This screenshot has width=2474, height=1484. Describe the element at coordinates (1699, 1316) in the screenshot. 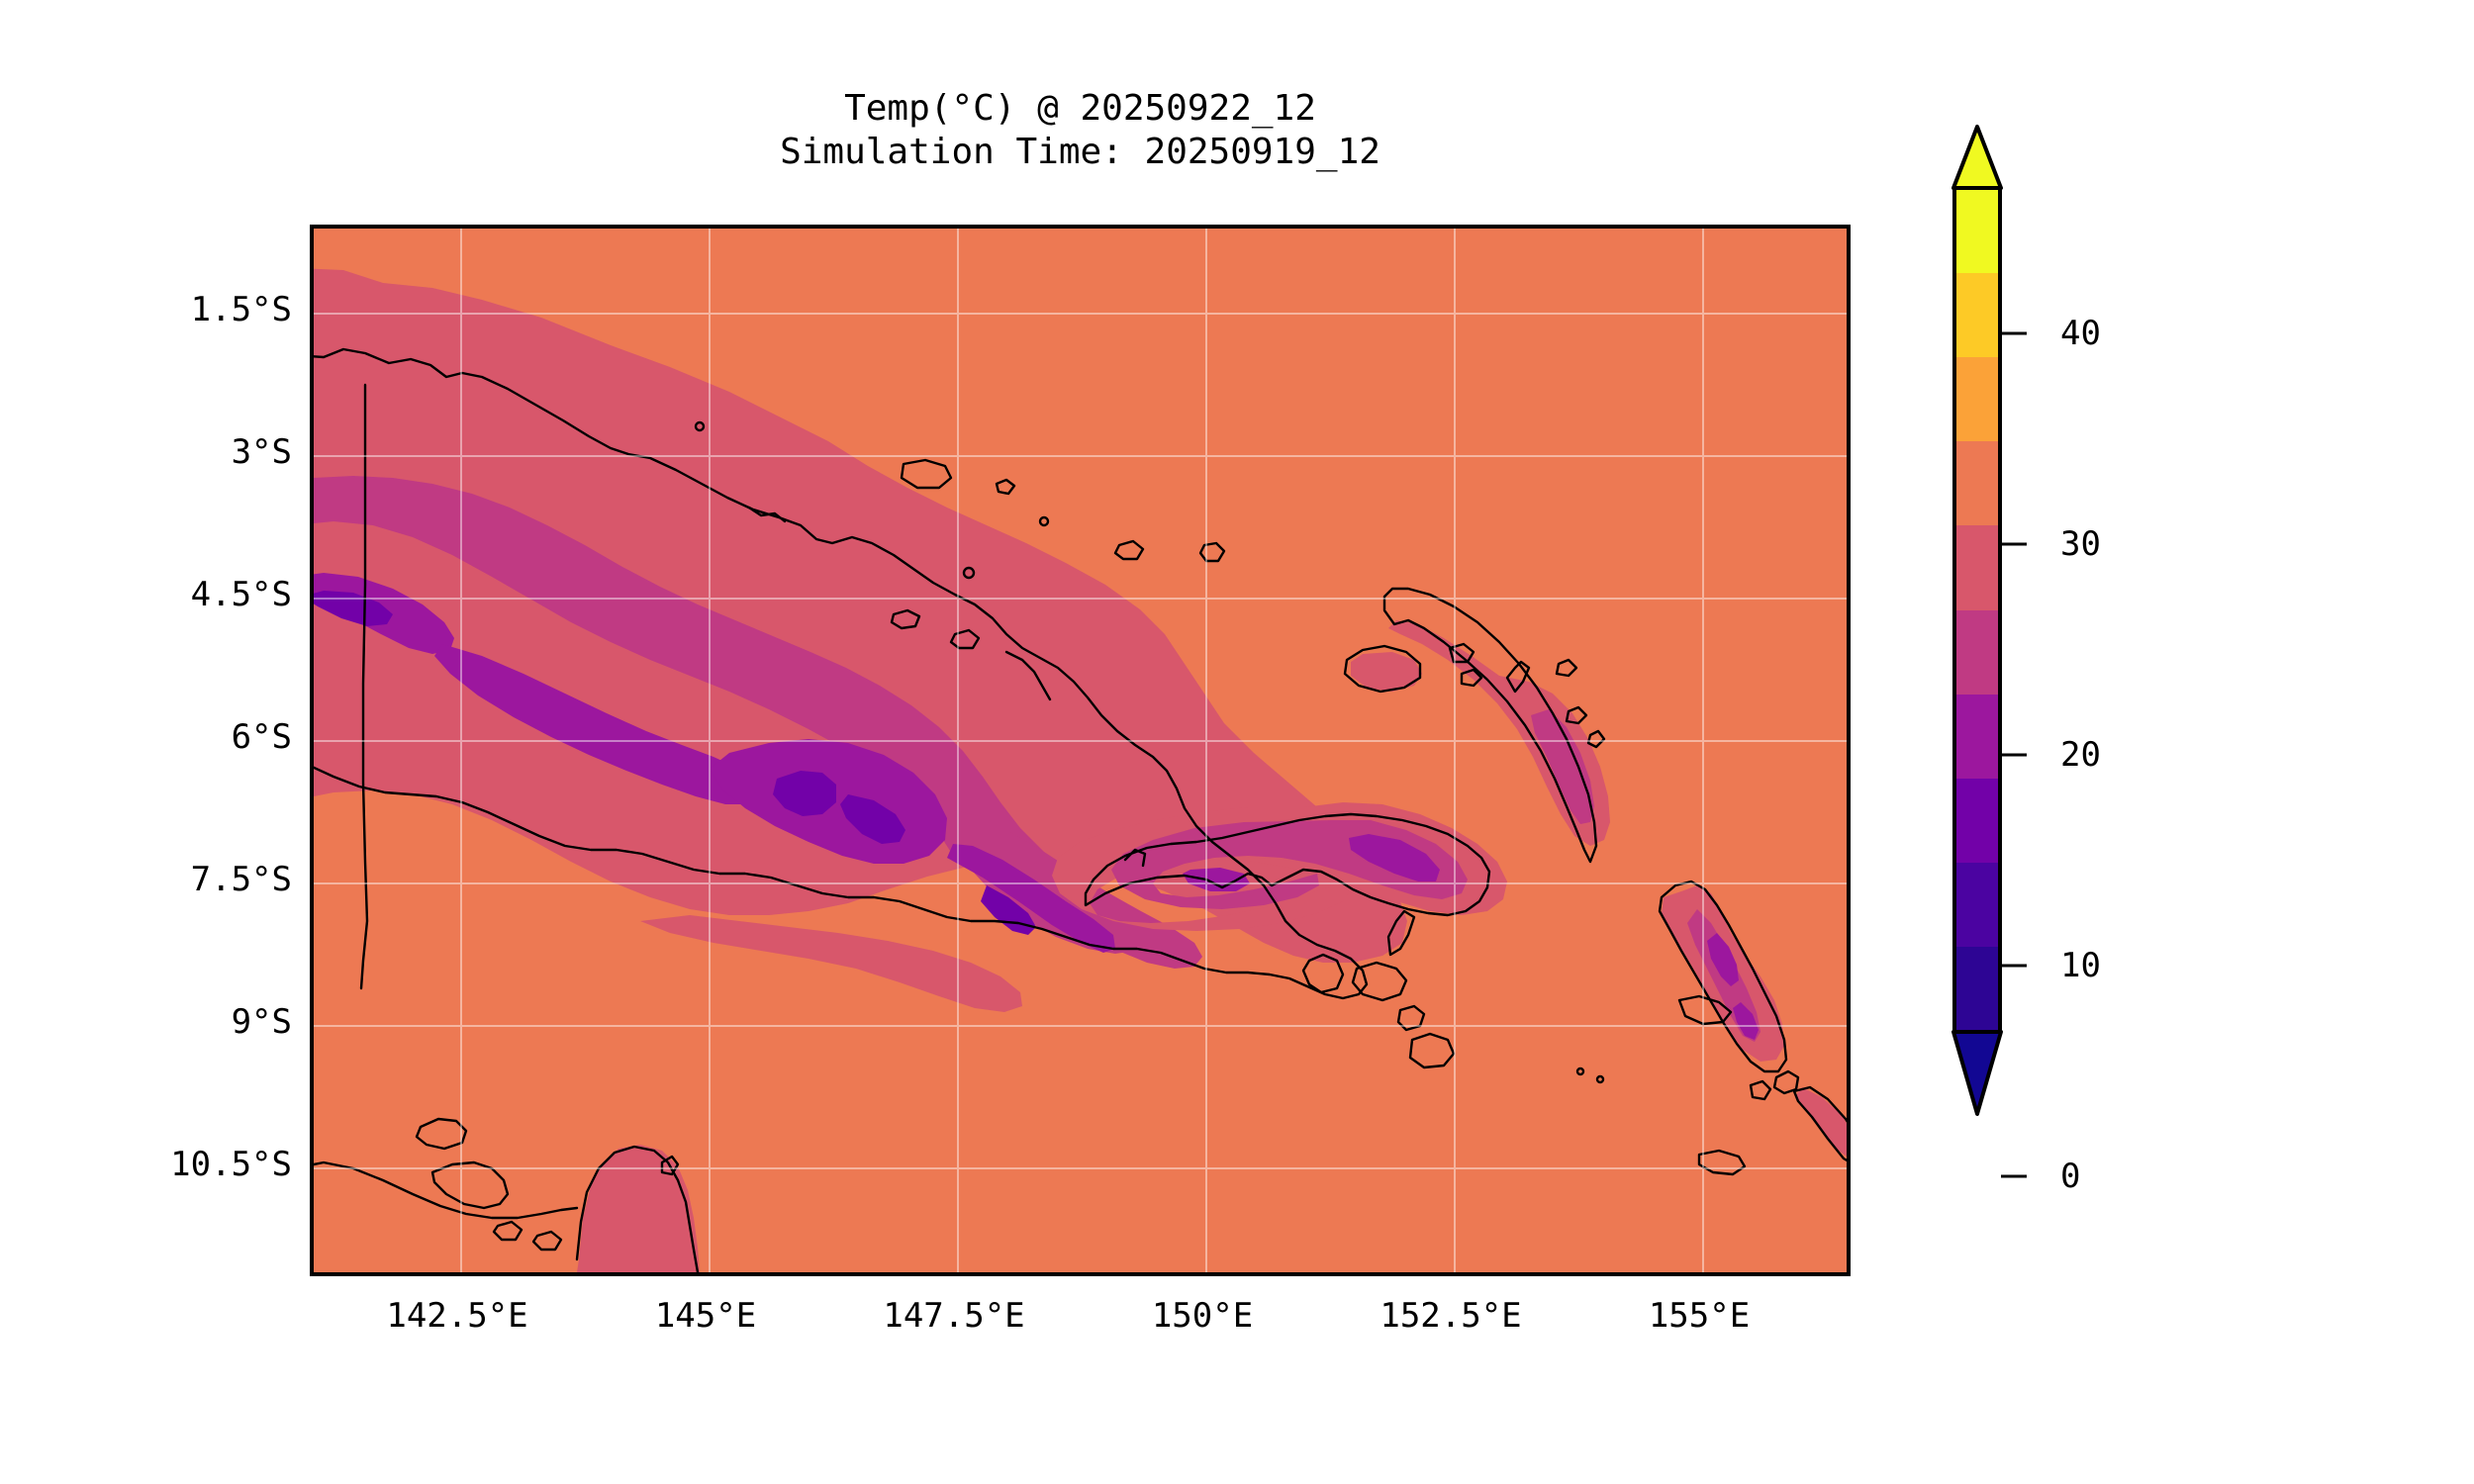

I see `xtick-label-6: 155°E` at that location.